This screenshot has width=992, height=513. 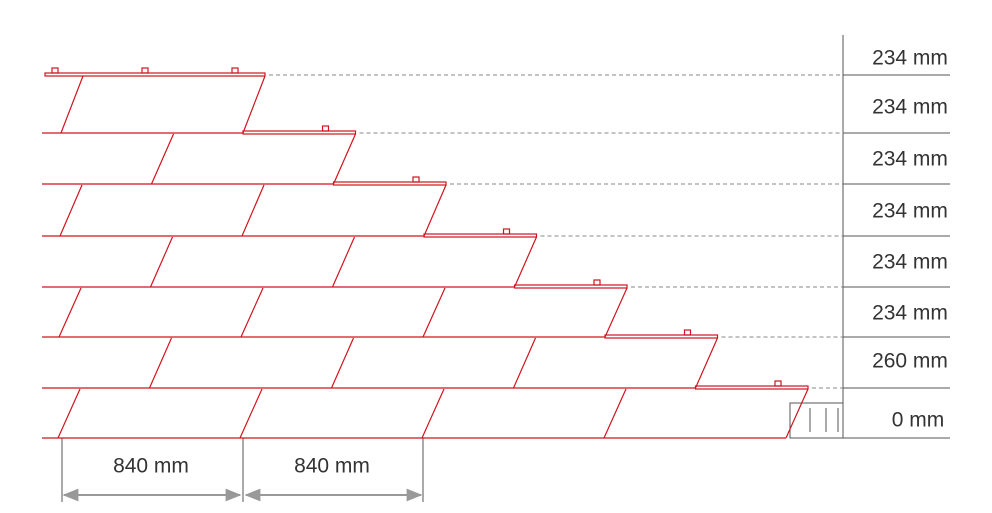 I want to click on end-box, so click(x=816, y=420).